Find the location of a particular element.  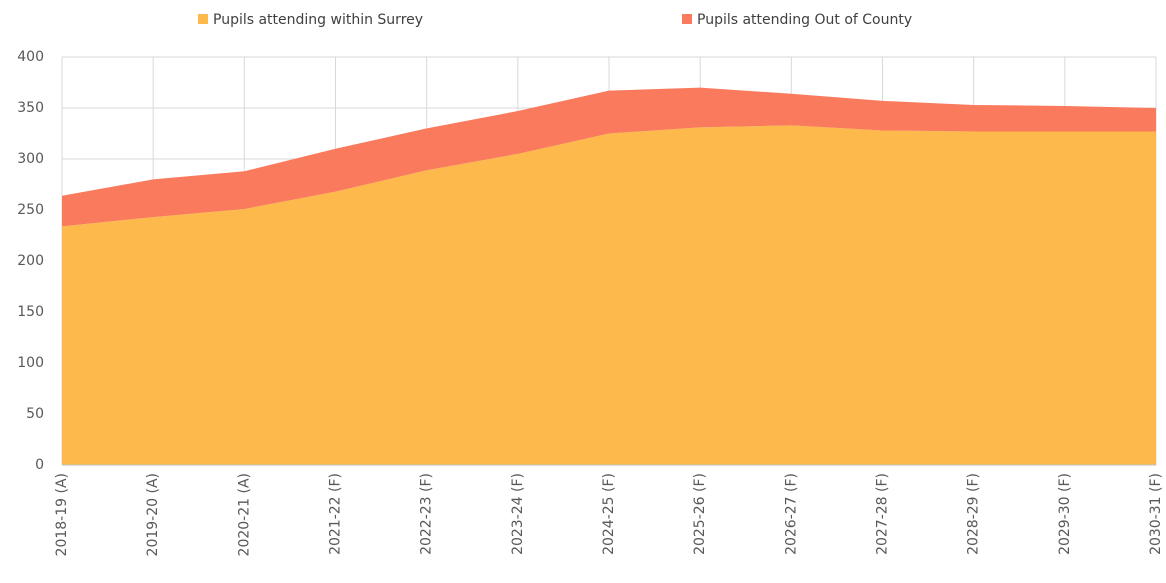

x-tick-label: 2023-24 (F) is located at coordinates (518, 514).